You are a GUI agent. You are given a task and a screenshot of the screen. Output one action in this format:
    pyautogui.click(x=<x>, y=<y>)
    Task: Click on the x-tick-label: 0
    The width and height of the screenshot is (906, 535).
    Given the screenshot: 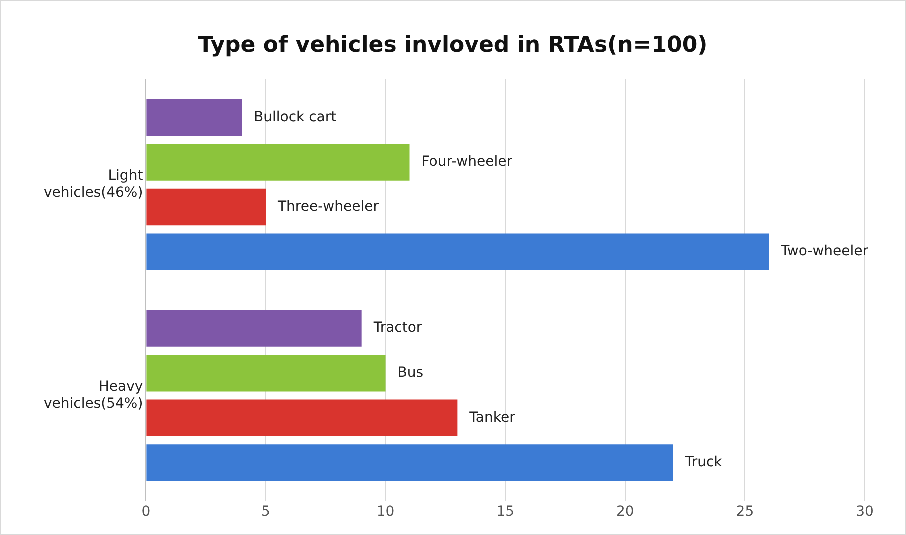 What is the action you would take?
    pyautogui.click(x=146, y=512)
    